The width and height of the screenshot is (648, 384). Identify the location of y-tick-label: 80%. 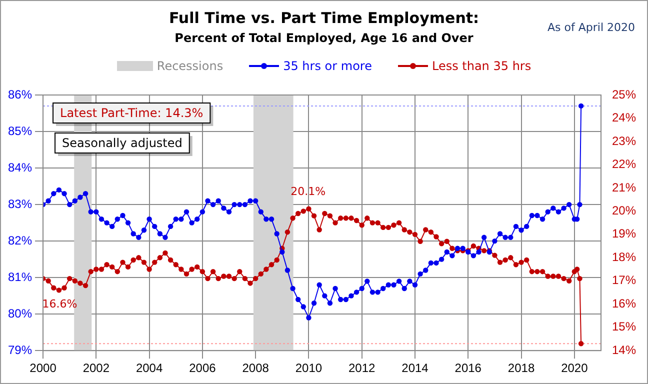
(20, 313).